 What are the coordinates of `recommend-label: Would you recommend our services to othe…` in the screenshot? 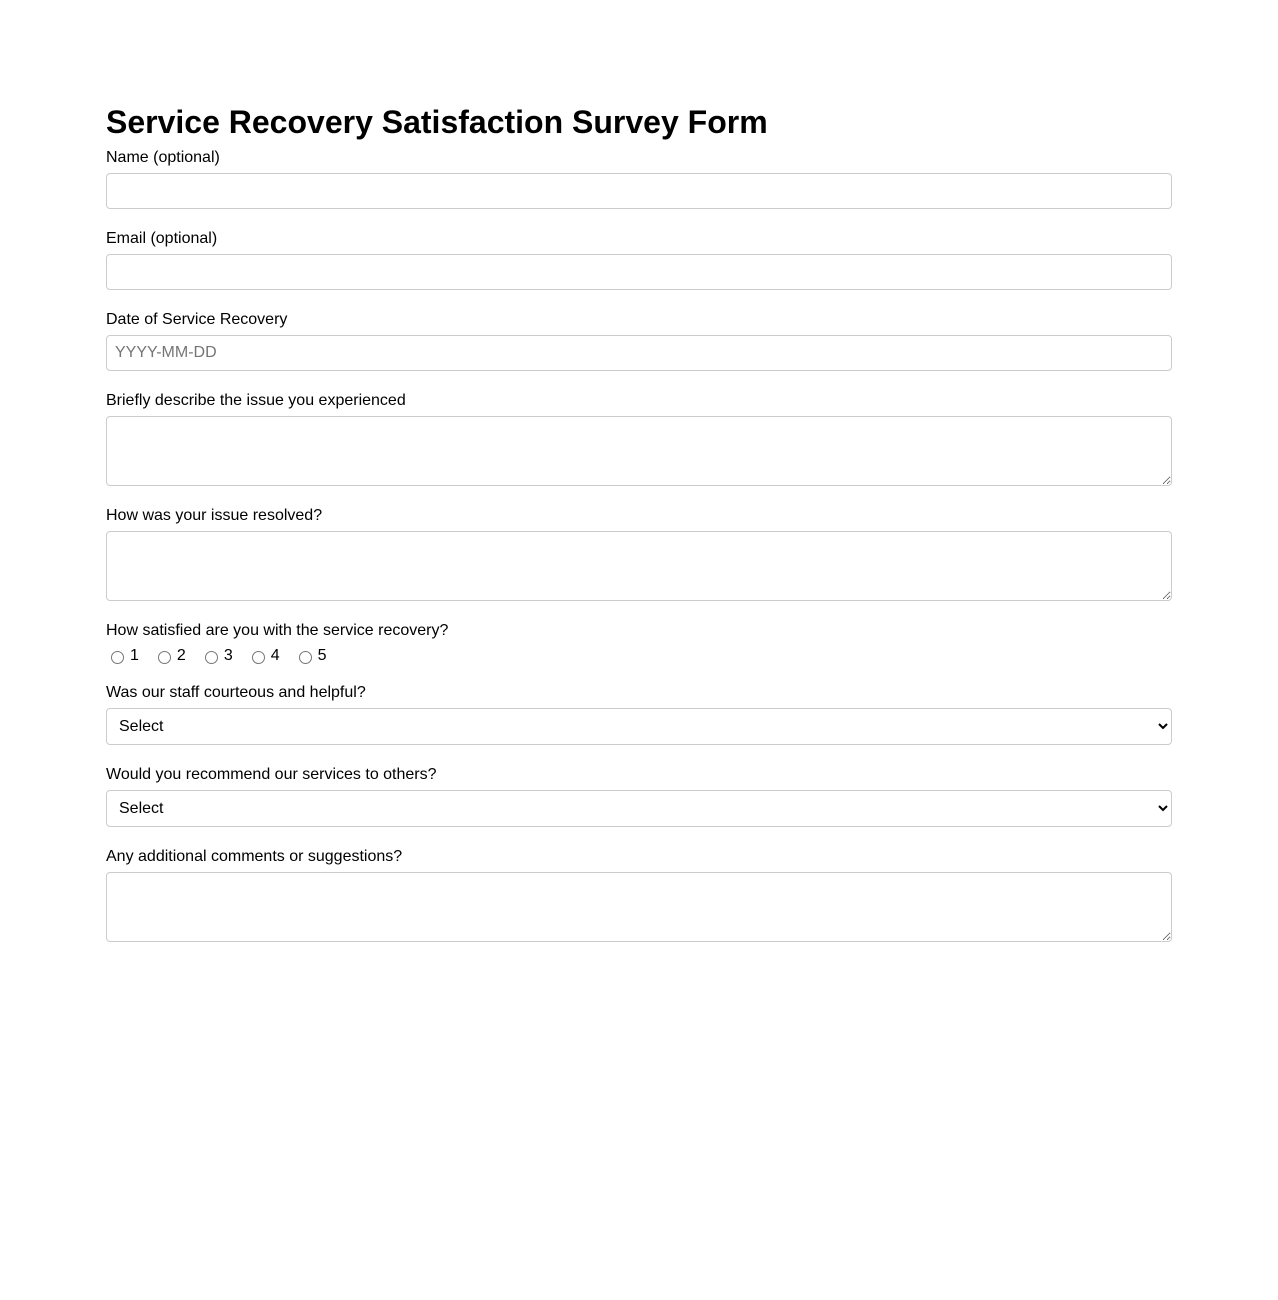 It's located at (271, 774).